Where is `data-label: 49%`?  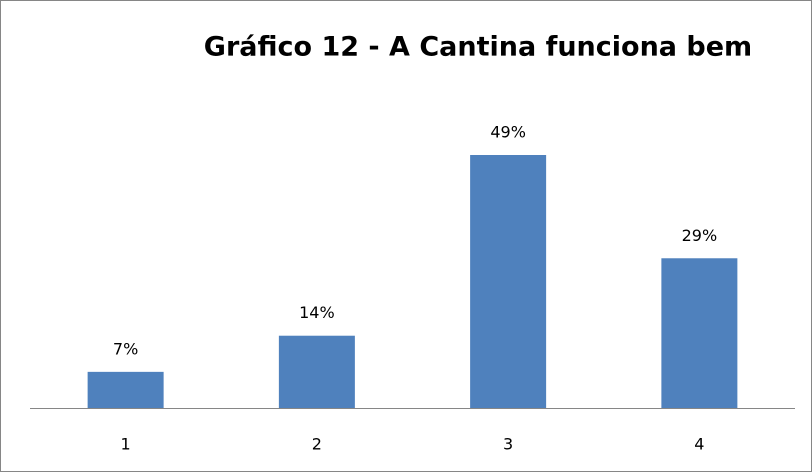
data-label: 49% is located at coordinates (508, 132).